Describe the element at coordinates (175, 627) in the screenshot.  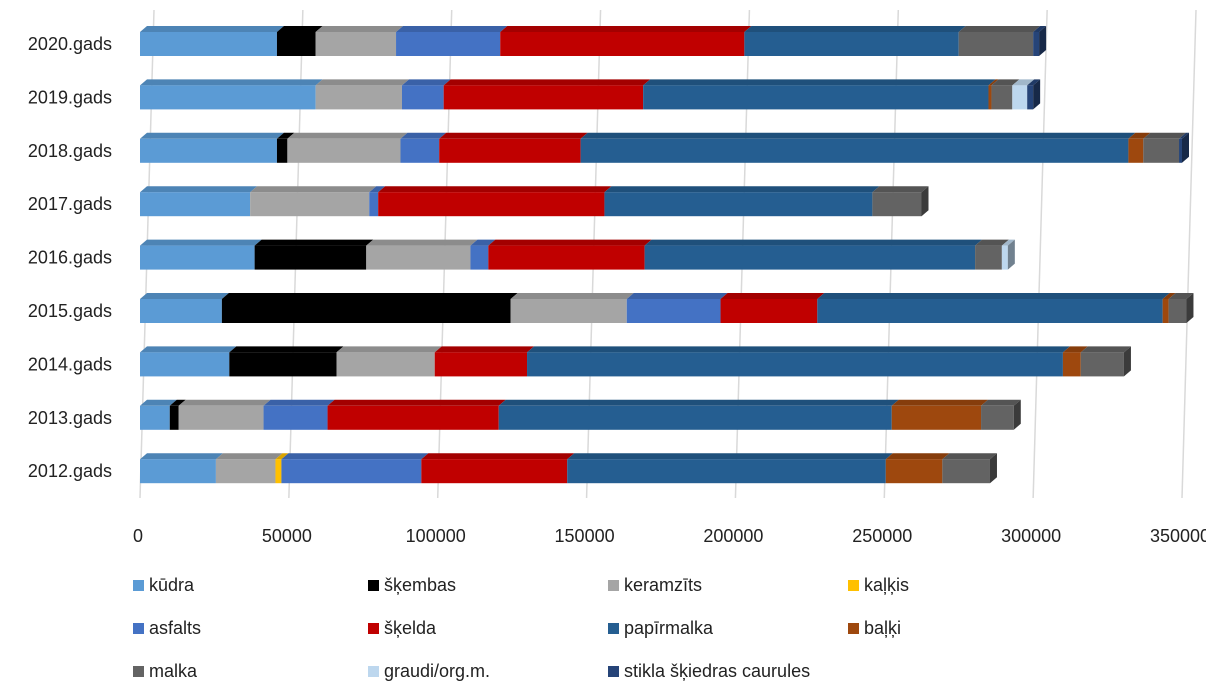
I see `legend-label: asfalts` at that location.